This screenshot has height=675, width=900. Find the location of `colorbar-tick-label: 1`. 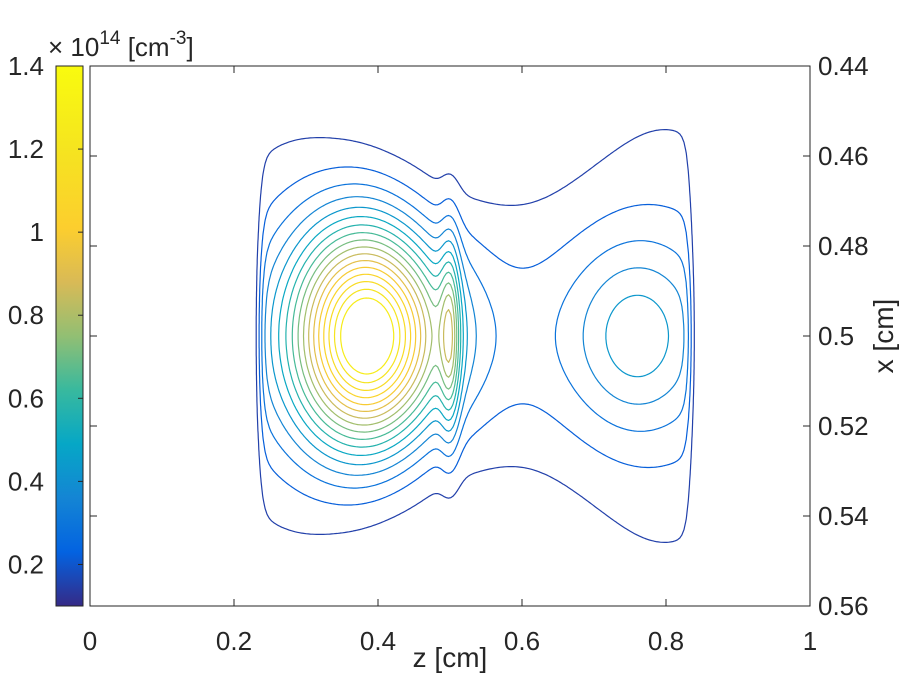

colorbar-tick-label: 1 is located at coordinates (37, 232).